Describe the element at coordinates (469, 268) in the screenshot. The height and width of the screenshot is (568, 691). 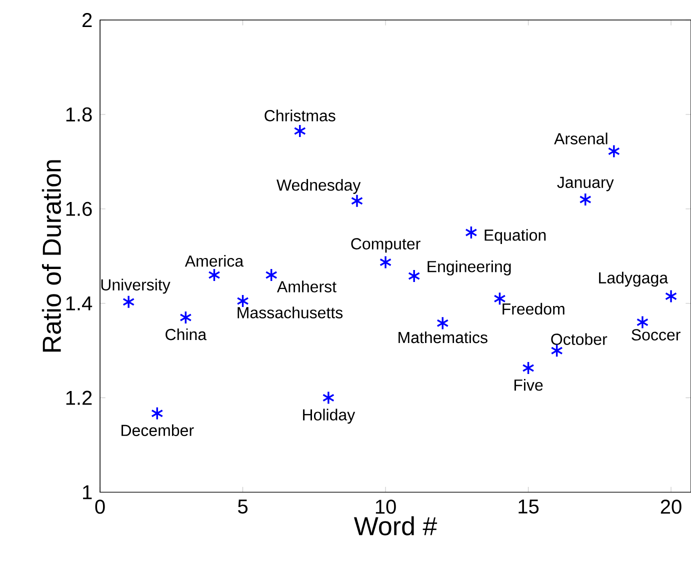
I see `annotation: Engineering` at that location.